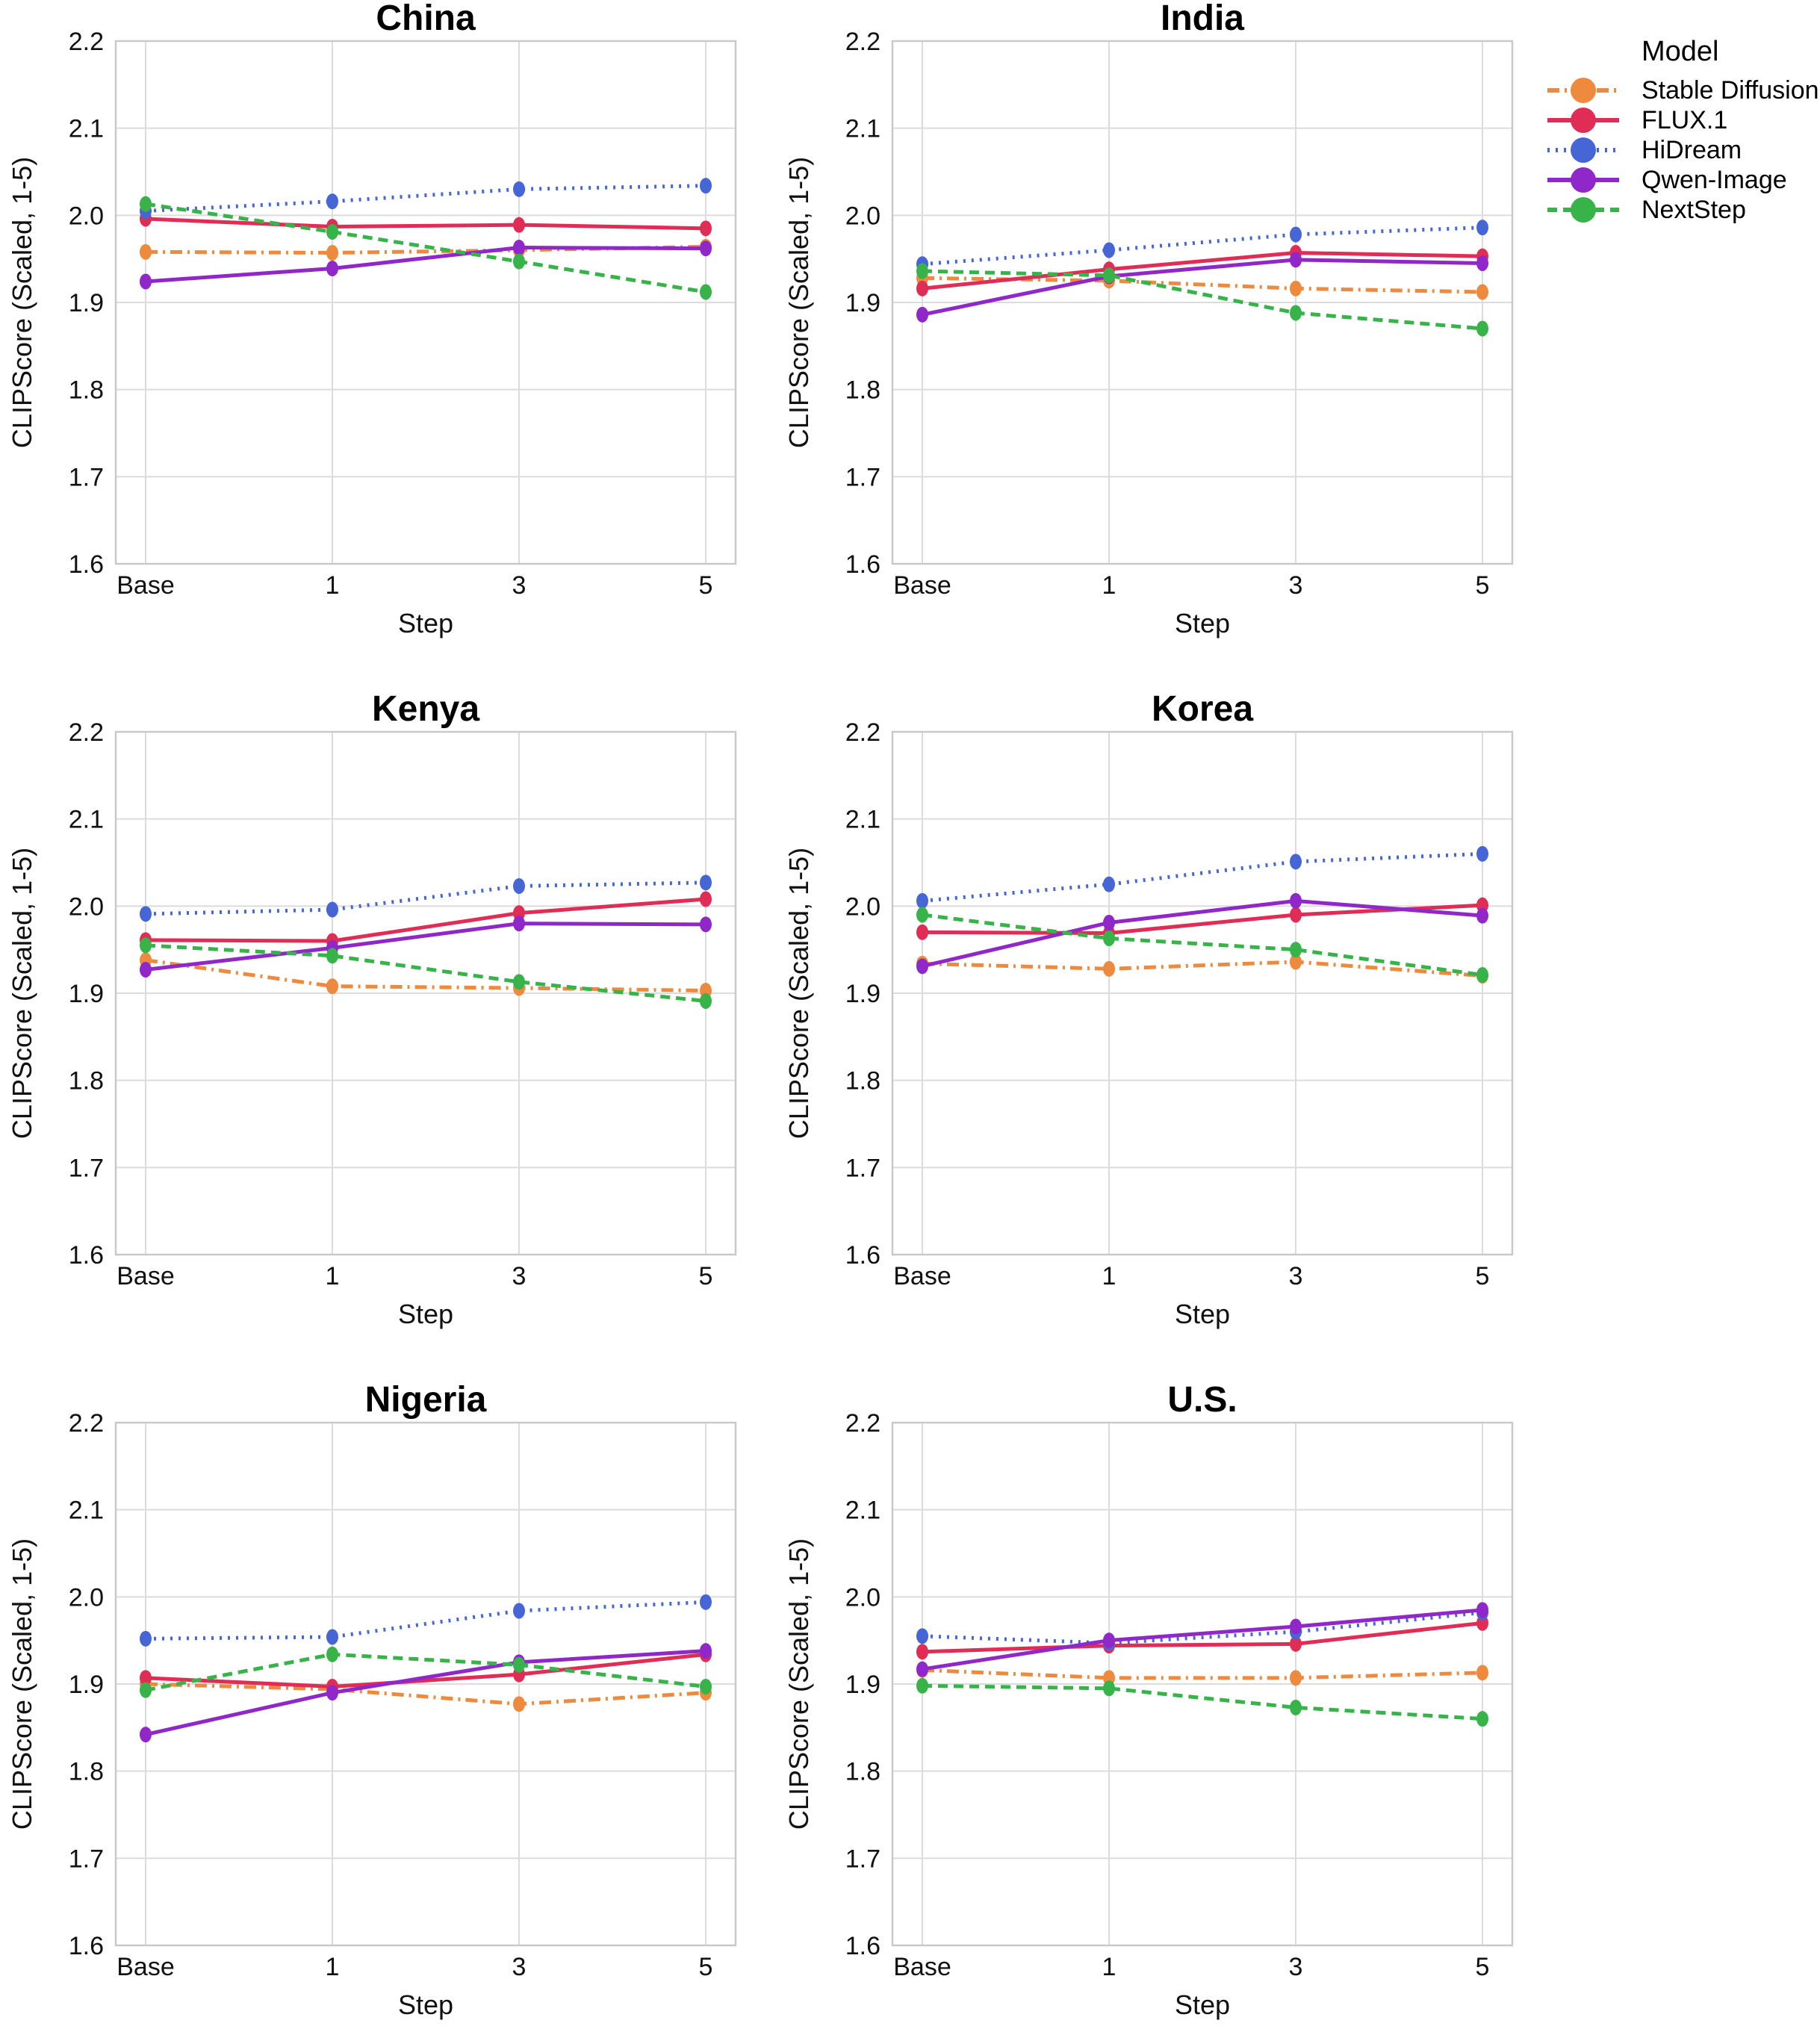 This screenshot has height=2035, width=1820. Describe the element at coordinates (1583, 90) in the screenshot. I see `legend-marker-Stable Diffusion` at that location.